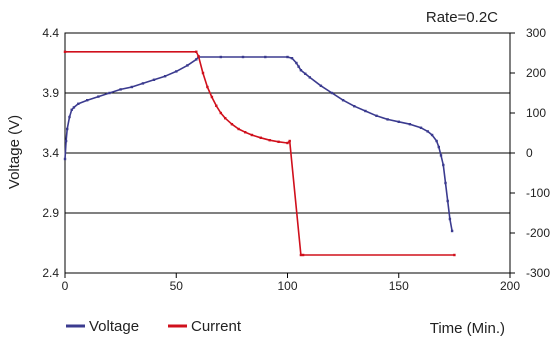  Describe the element at coordinates (154, 326) in the screenshot. I see `legend: Voltage Current` at that location.